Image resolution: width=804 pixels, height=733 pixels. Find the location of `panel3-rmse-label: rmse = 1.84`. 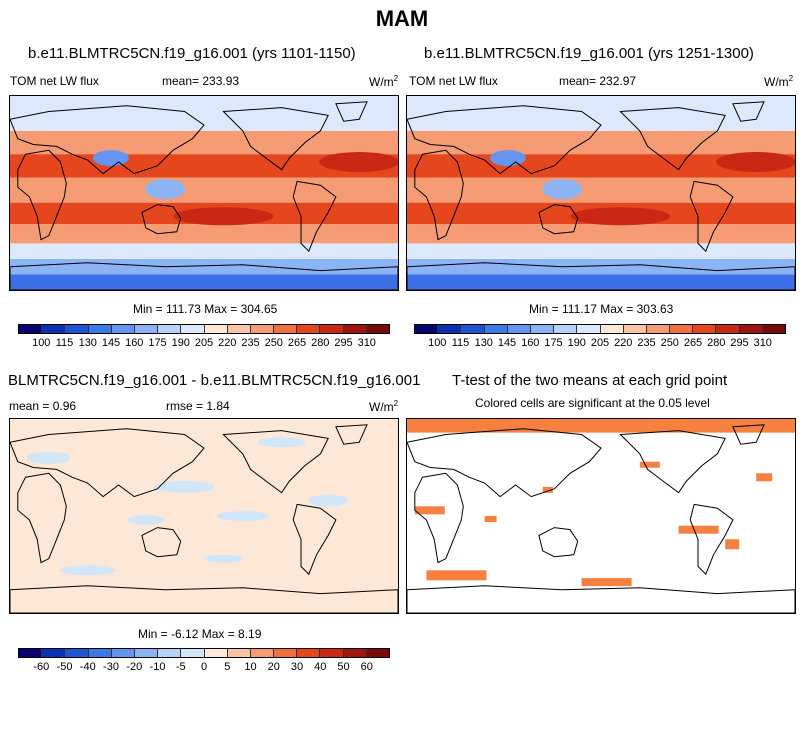

panel3-rmse-label: rmse = 1.84 is located at coordinates (198, 406).